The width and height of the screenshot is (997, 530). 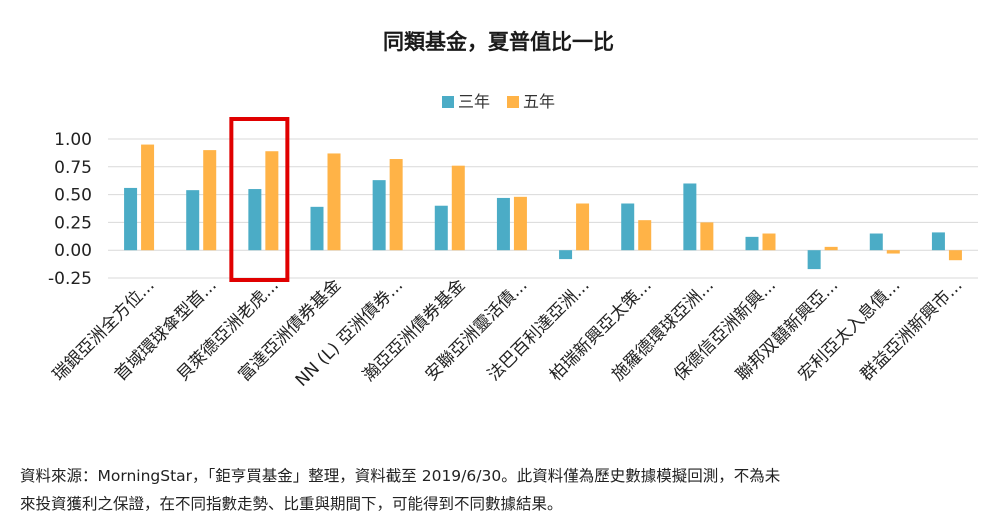 I want to click on y-tick-label: -0.25, so click(x=70, y=279).